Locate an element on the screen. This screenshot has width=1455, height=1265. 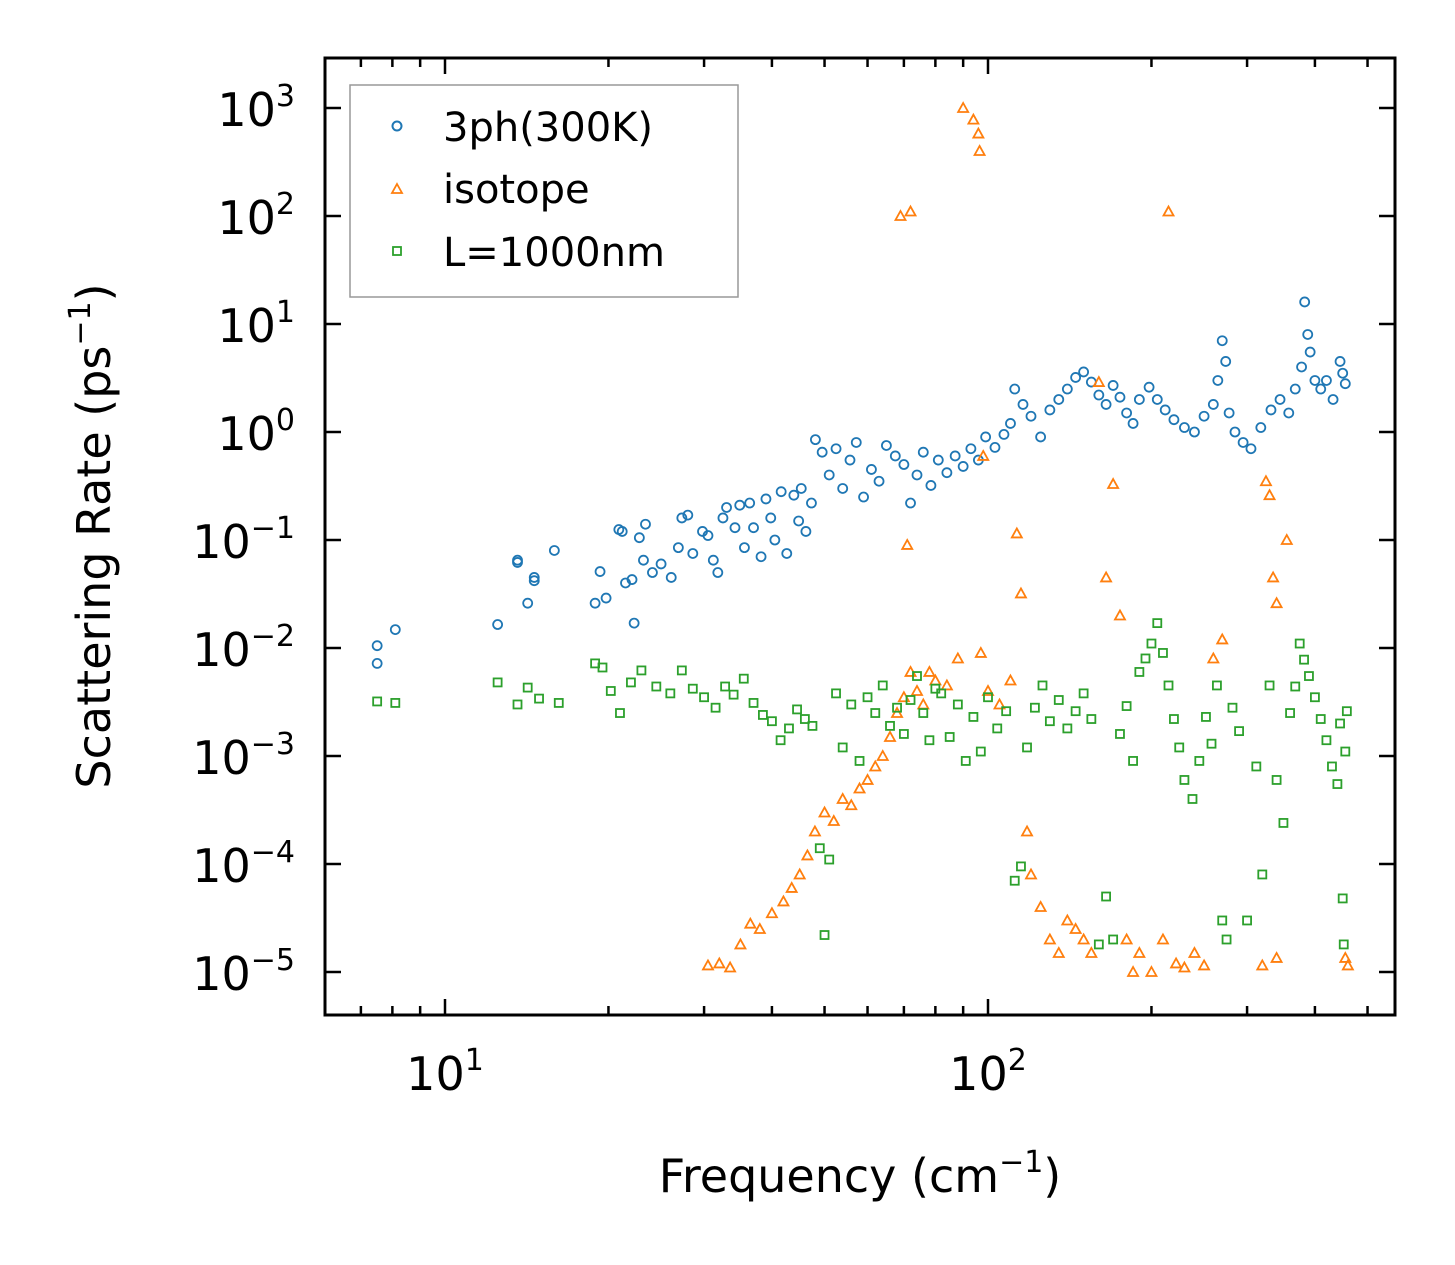
y-tick-label-1e2: 102 is located at coordinates (256, 216).